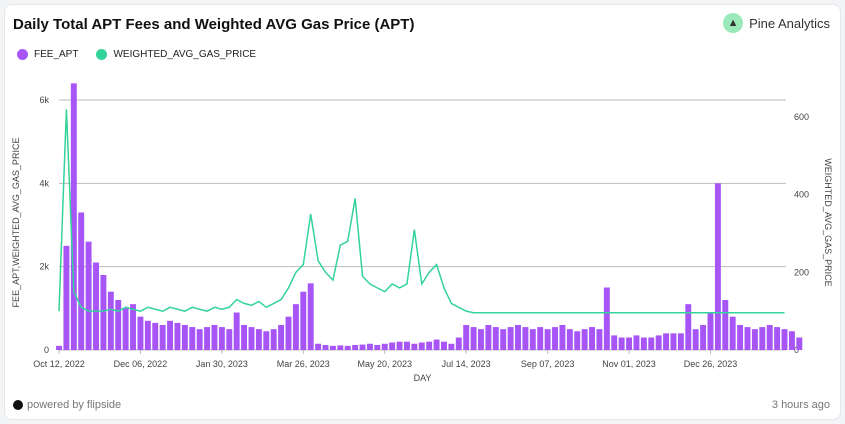 The width and height of the screenshot is (845, 424). Describe the element at coordinates (801, 272) in the screenshot. I see `y2-tick-label: 200` at that location.